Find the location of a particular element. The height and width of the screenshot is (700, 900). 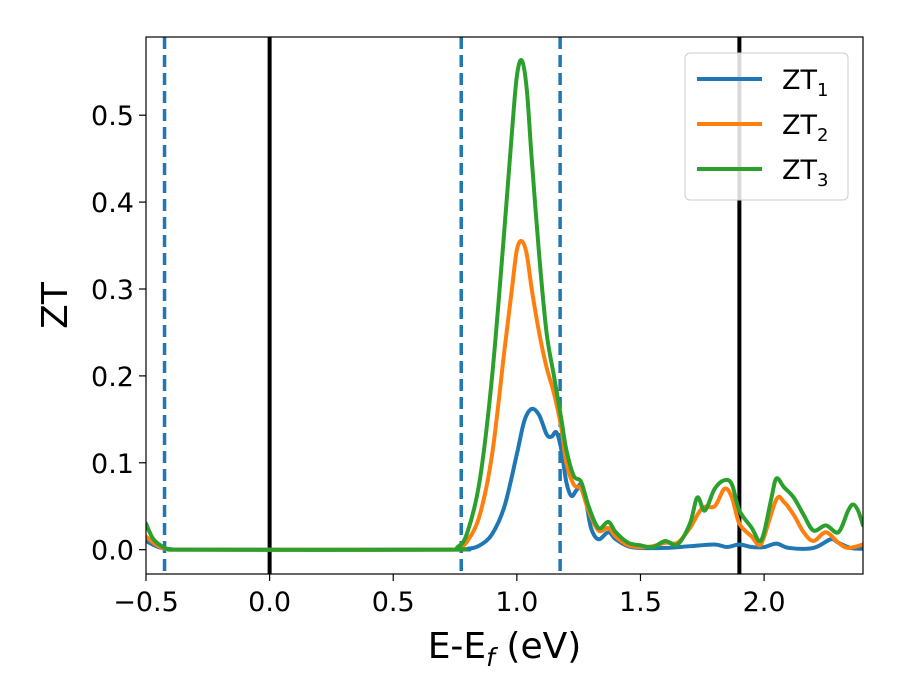

y-tick-label: 0.2 is located at coordinates (112, 377).